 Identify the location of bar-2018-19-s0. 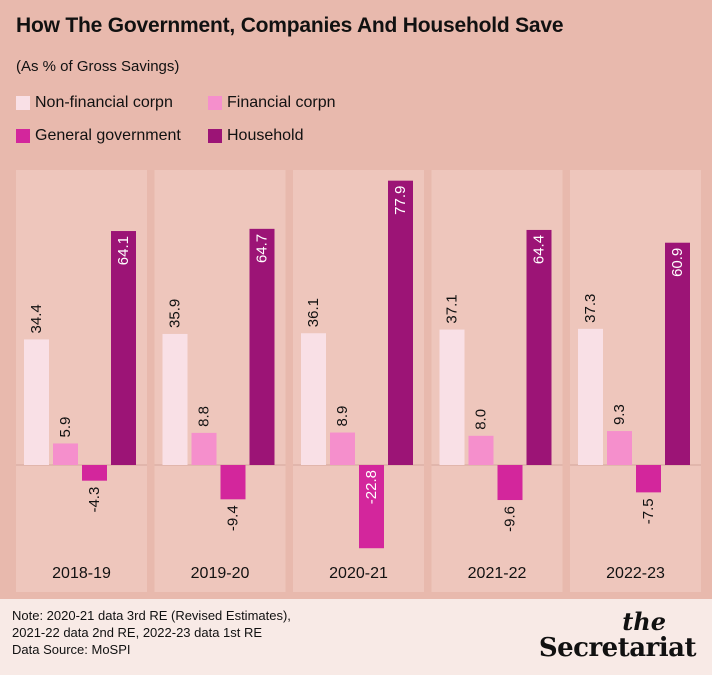
(36, 402).